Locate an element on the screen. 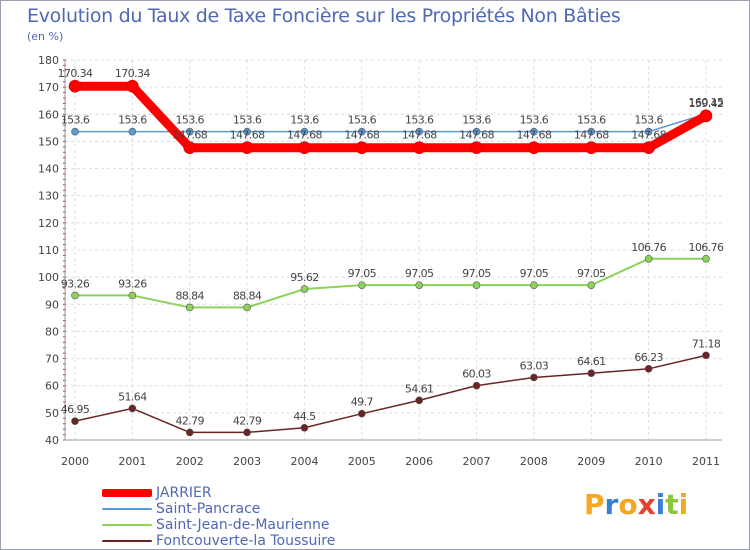 Image resolution: width=750 pixels, height=550 pixels. logo-letter: r is located at coordinates (611, 504).